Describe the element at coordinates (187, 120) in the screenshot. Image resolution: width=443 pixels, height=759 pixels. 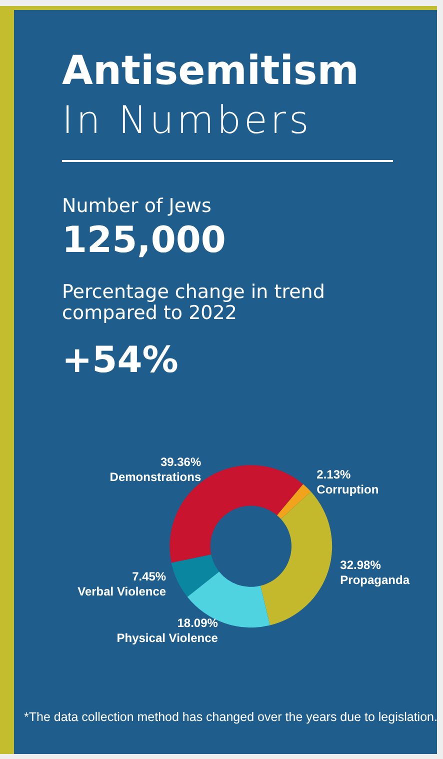
I see `chart-subtitle: In Numbers` at that location.